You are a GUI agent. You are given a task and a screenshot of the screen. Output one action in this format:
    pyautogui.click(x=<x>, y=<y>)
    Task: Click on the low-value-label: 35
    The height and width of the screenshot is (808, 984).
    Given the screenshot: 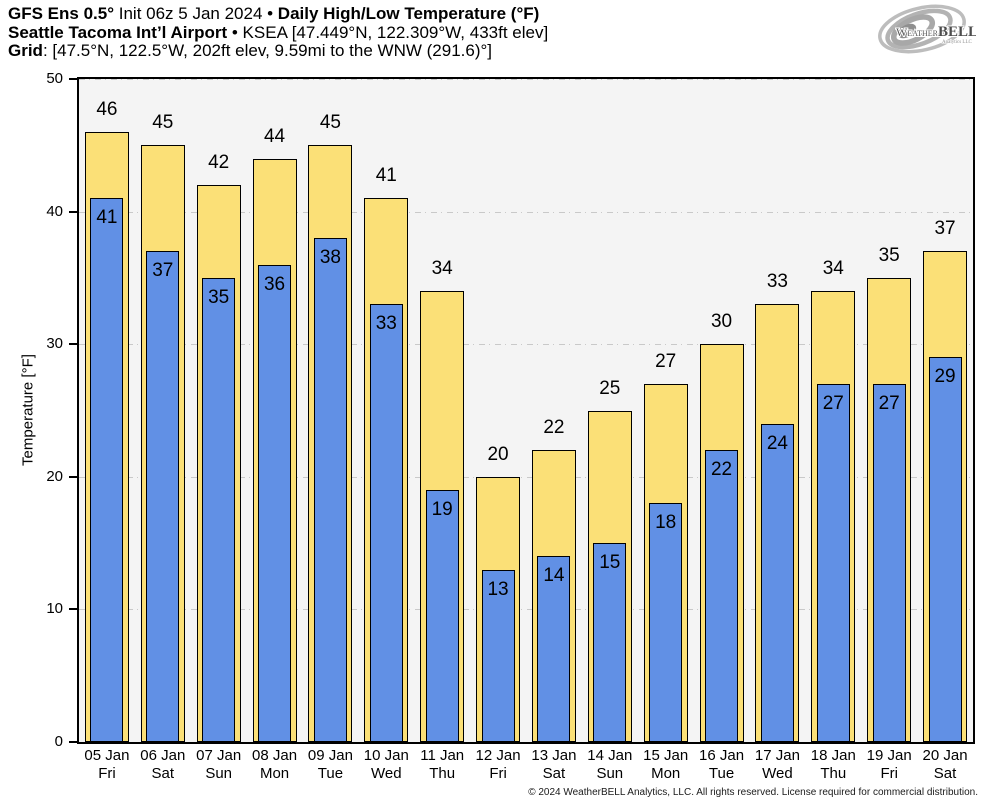 What is the action you would take?
    pyautogui.click(x=219, y=297)
    